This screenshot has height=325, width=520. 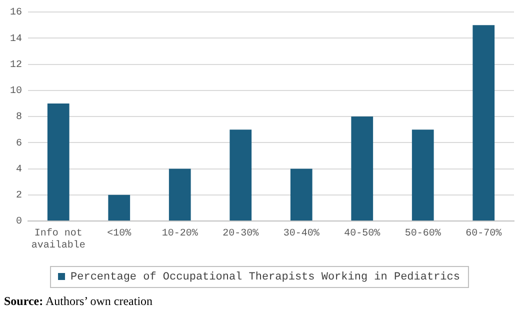 What do you see at coordinates (240, 234) in the screenshot?
I see `x-tick-label: 20-30%` at bounding box center [240, 234].